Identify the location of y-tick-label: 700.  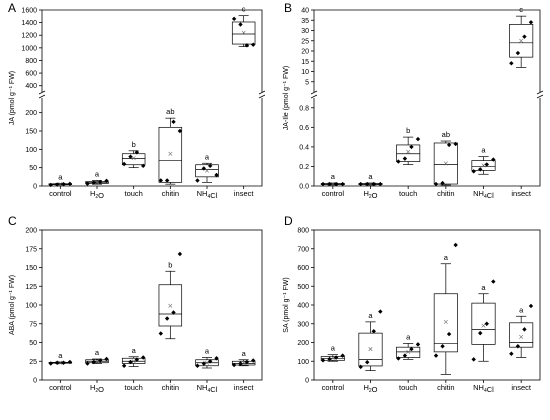
(303, 249).